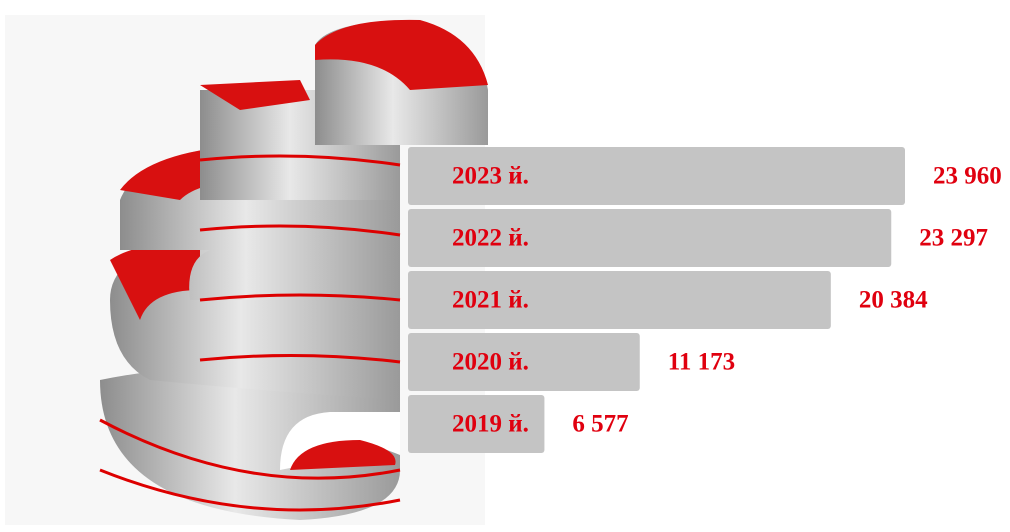  I want to click on value-label: 6 577, so click(600, 424).